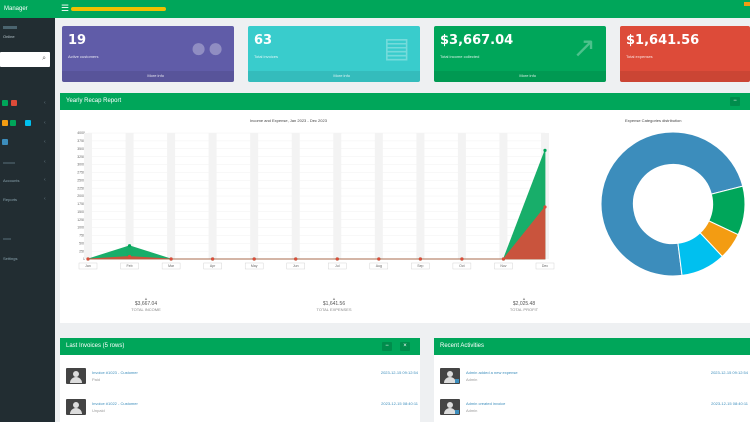 The width and height of the screenshot is (750, 422). I want to click on card-label: Total expenses, so click(639, 56).